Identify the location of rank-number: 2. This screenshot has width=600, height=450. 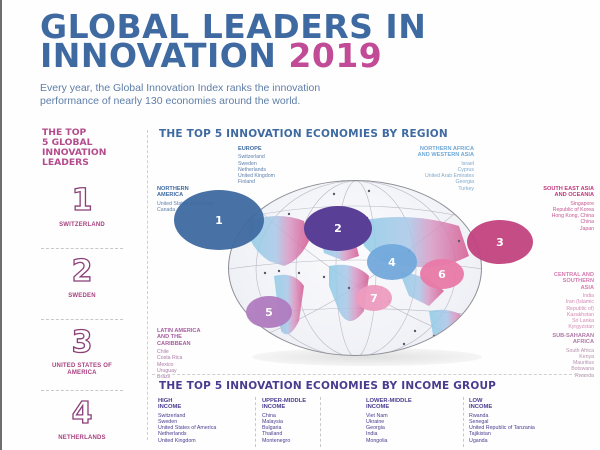
(82, 271).